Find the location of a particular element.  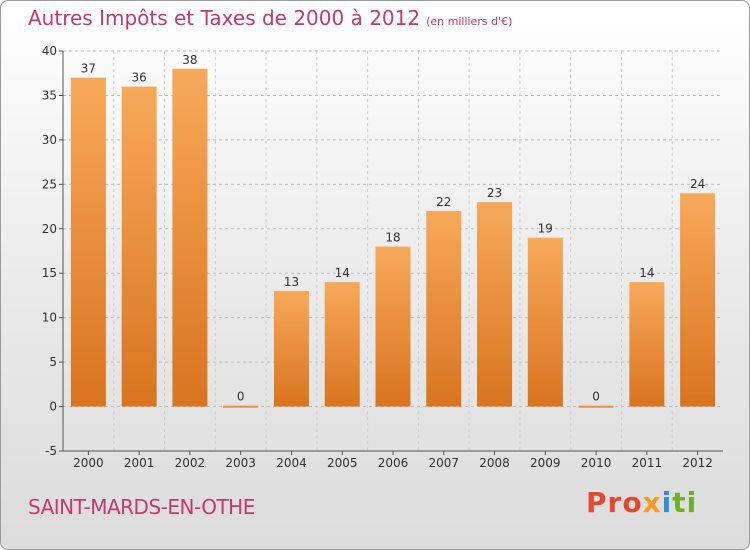

brand-logo: Proxiti is located at coordinates (641, 502).